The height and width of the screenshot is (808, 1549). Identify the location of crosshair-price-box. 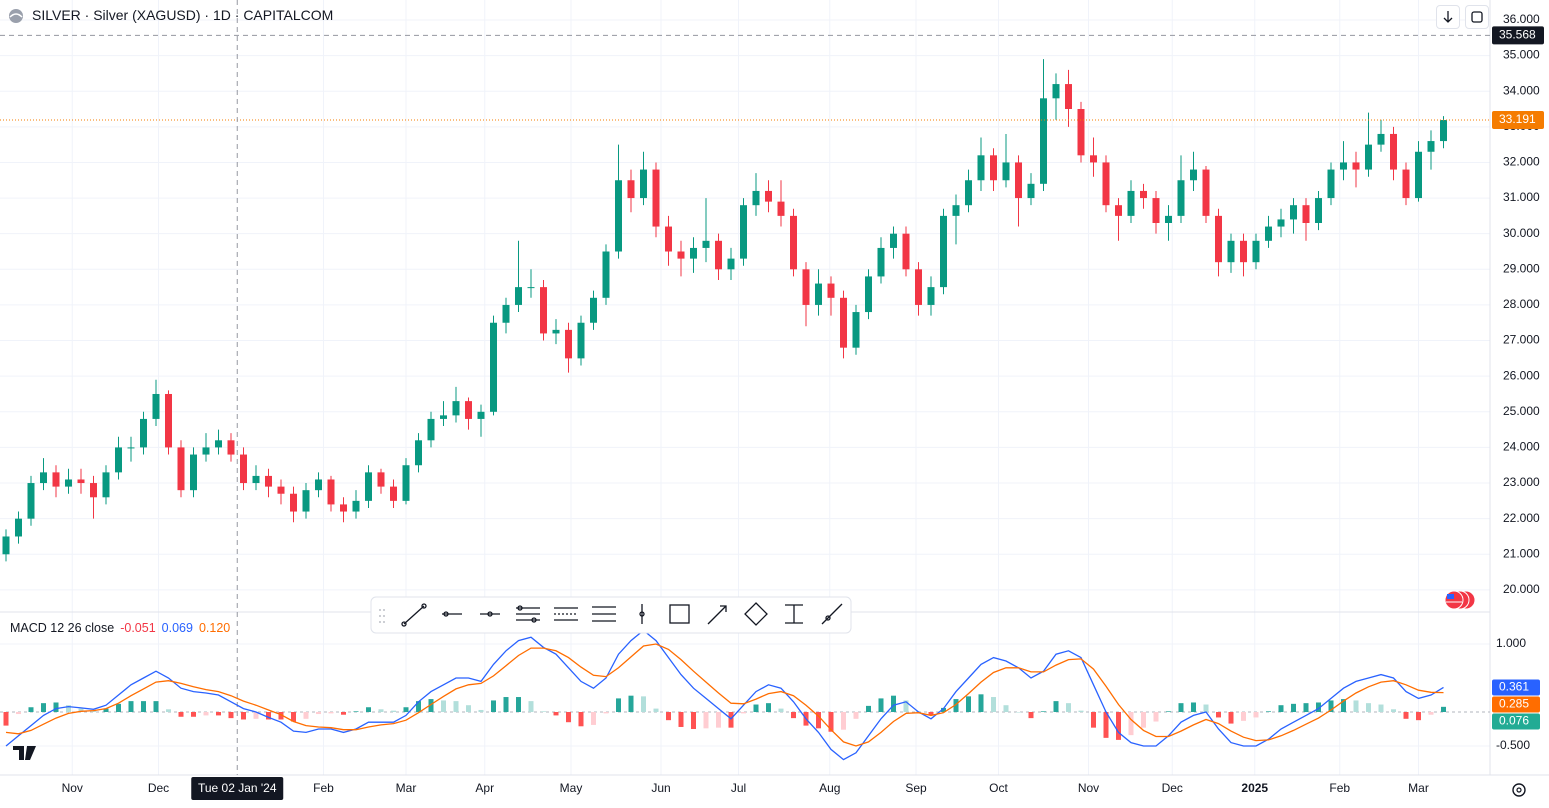
(1518, 35).